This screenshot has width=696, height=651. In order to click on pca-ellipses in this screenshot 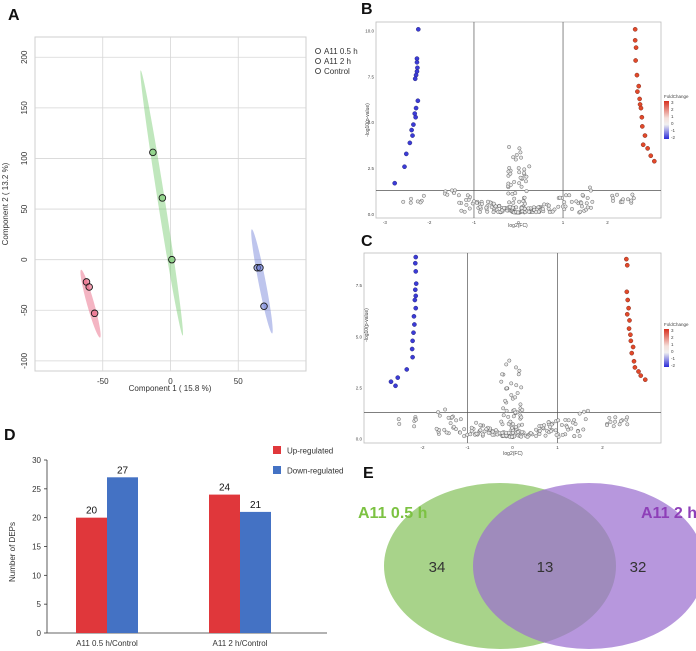, I will do `click(176, 204)`.